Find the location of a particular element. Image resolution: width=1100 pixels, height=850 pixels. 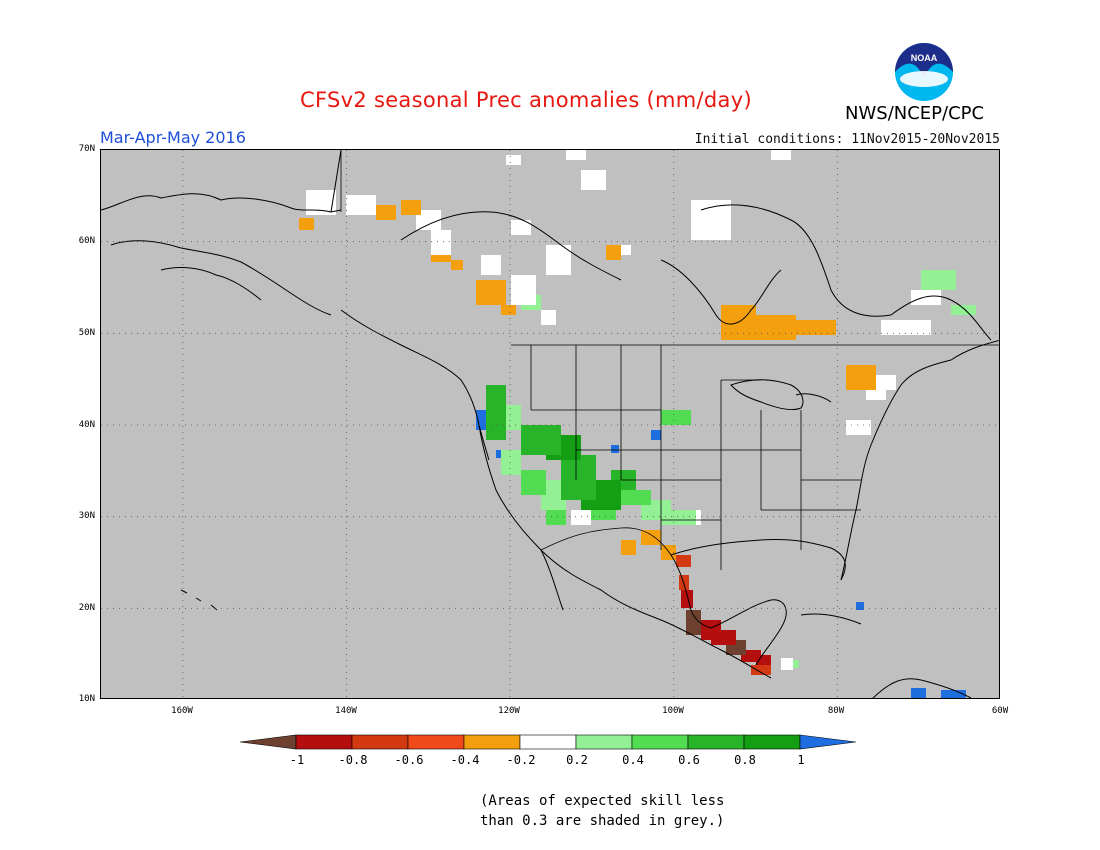

lat-label-60n: 60N is located at coordinates (86, 241).